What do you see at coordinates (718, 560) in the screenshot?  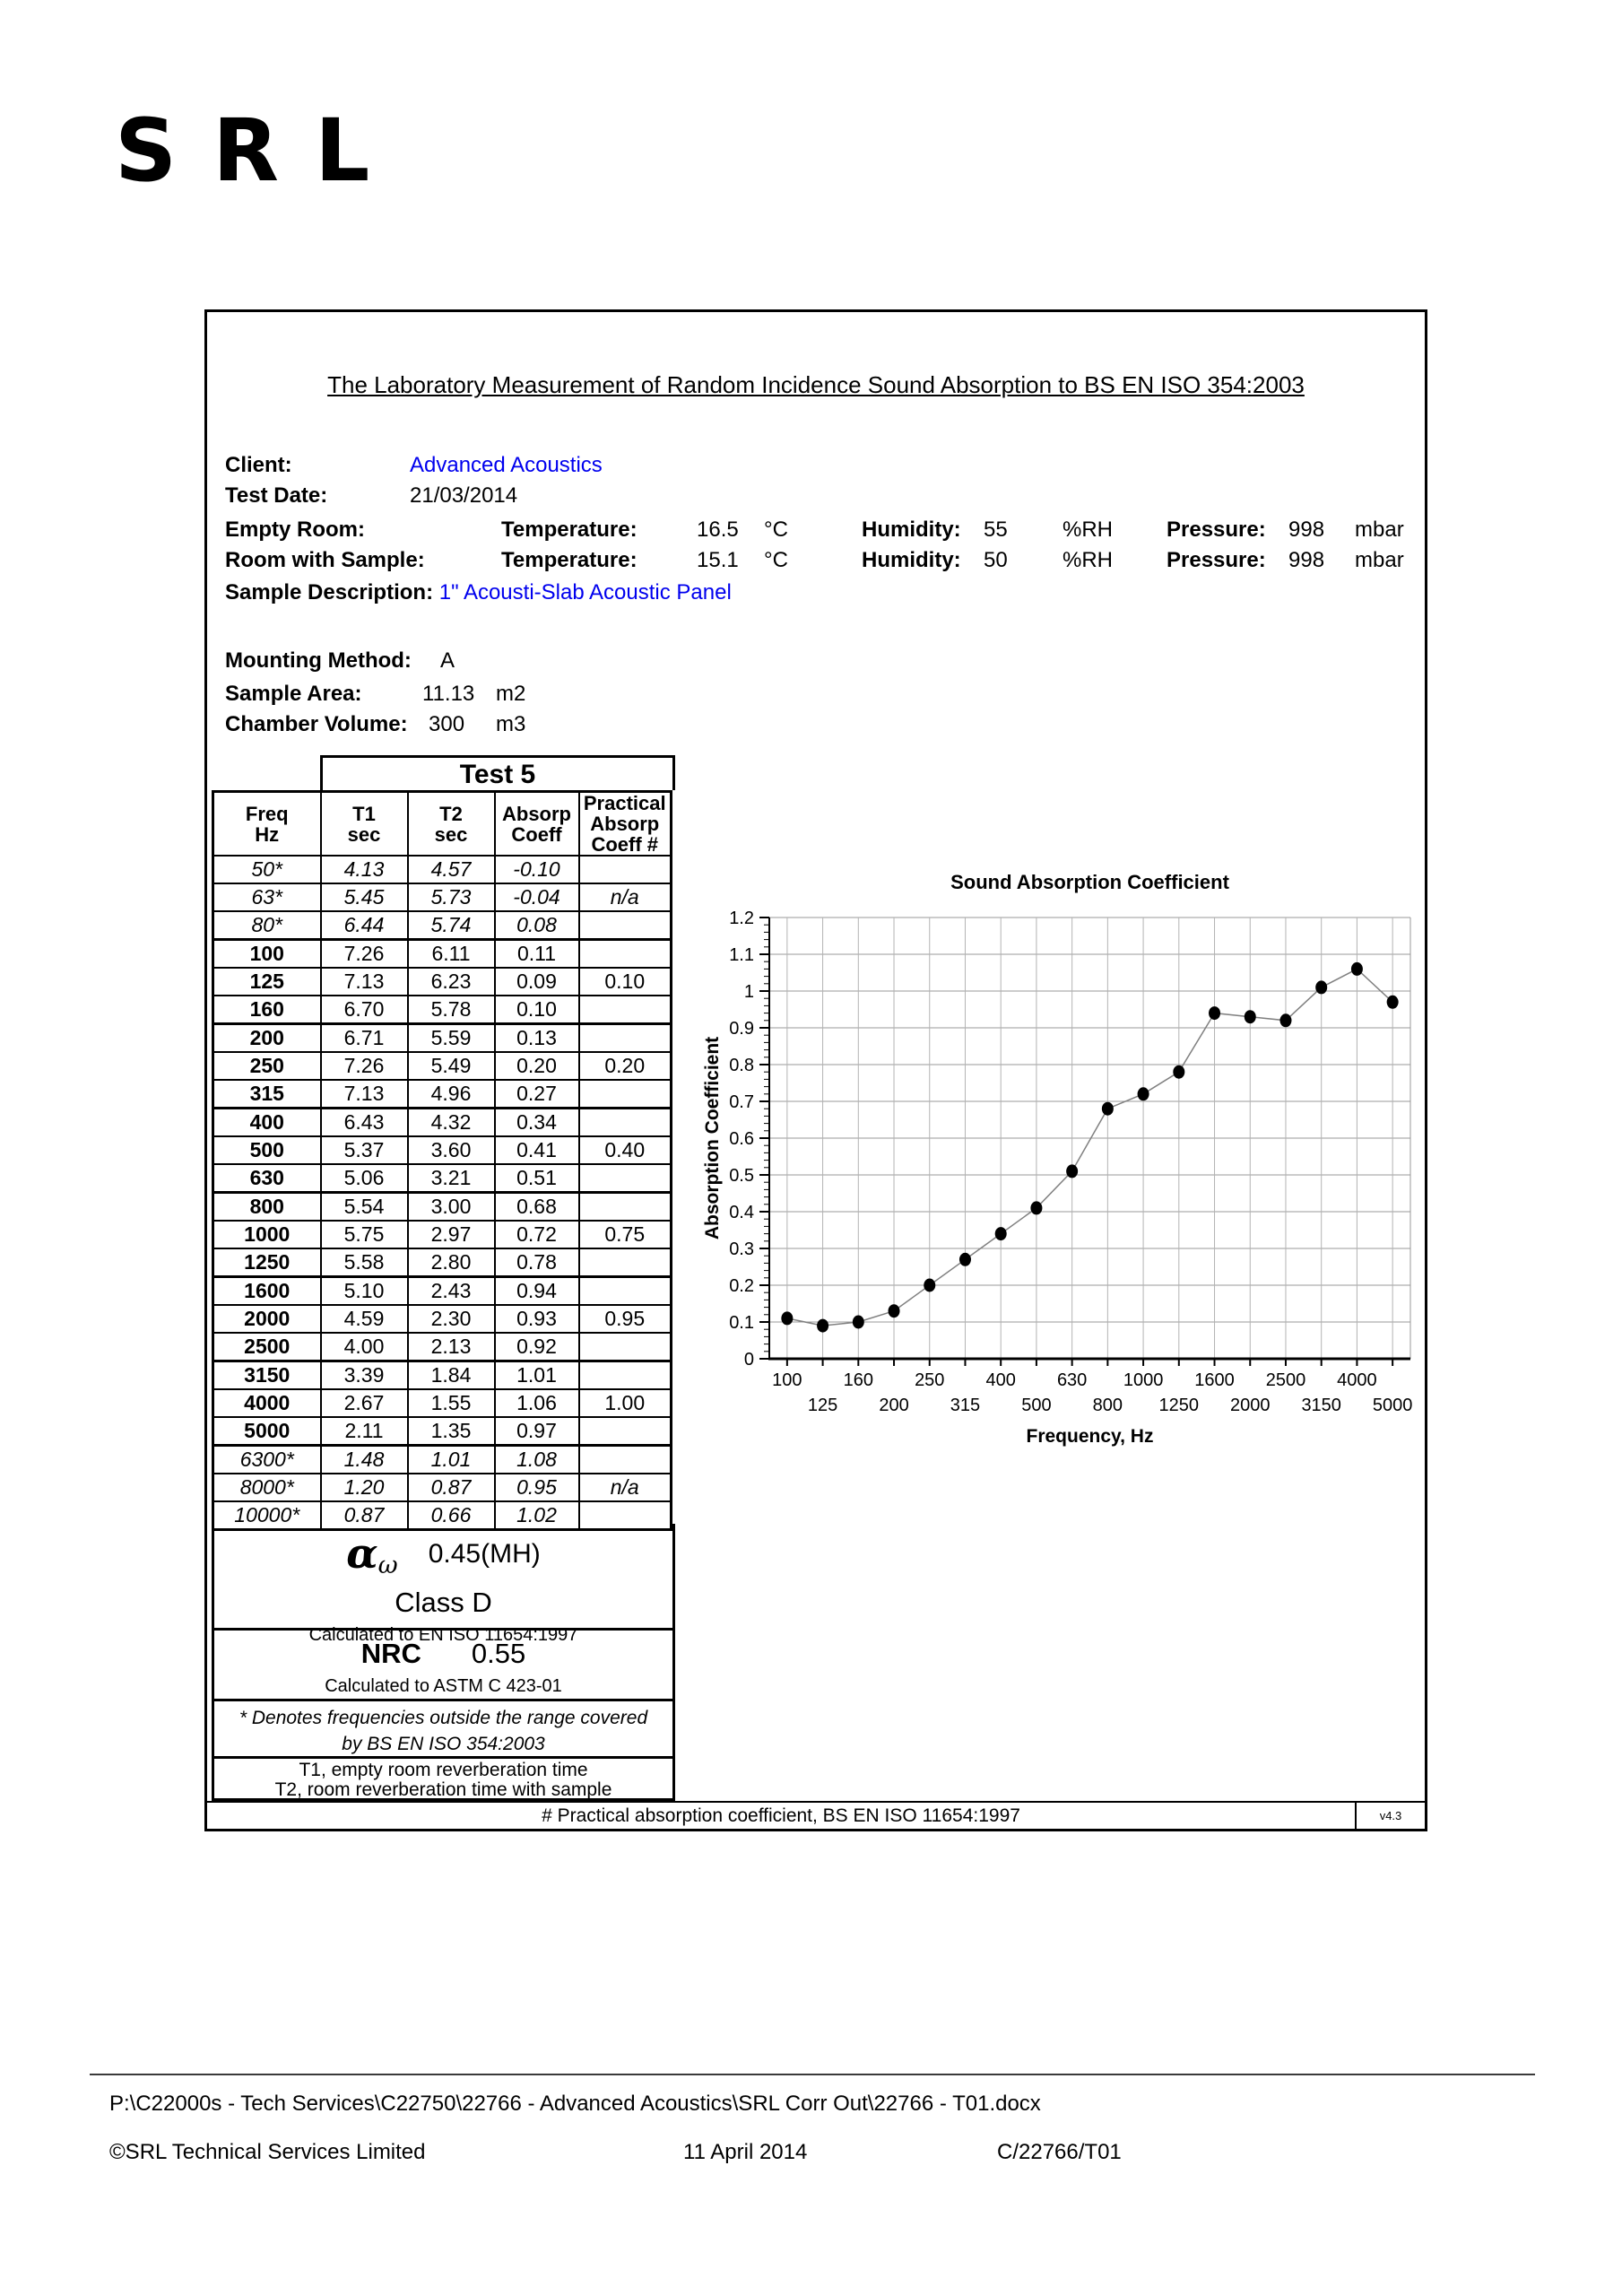 I see `temperature-value: 15.1` at bounding box center [718, 560].